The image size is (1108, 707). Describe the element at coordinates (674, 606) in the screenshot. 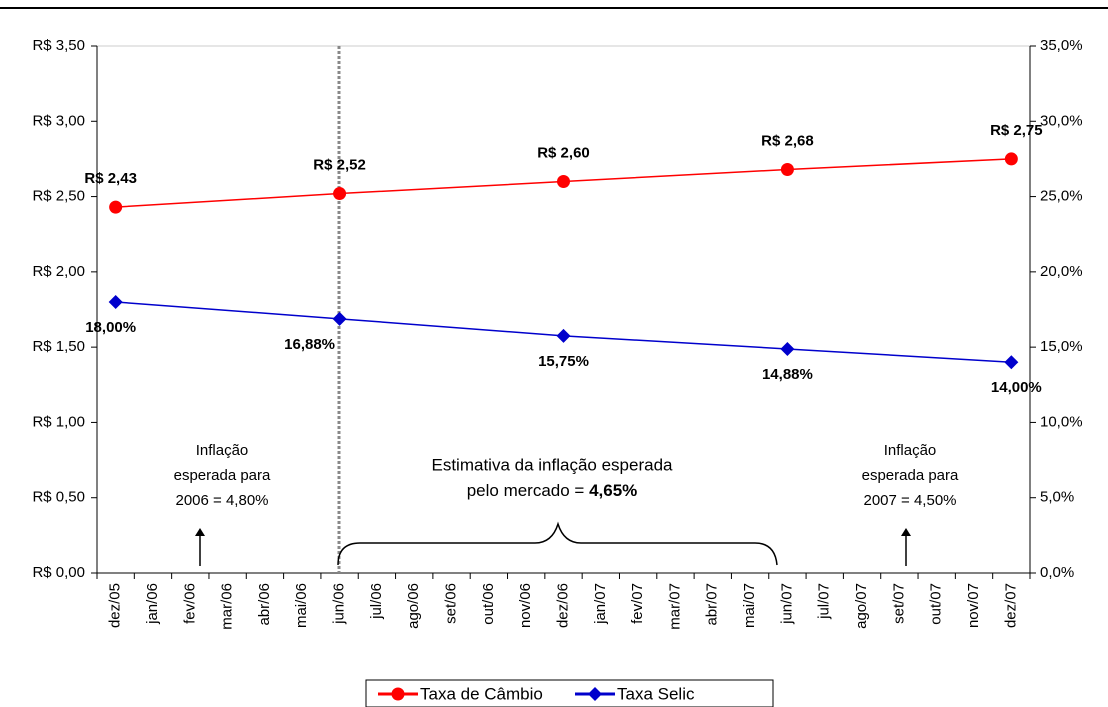

I see `x-tick-label: mar/07` at that location.